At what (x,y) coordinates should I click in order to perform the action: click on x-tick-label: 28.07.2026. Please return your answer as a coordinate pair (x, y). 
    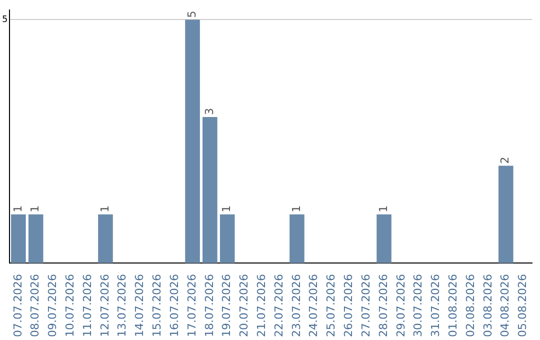
    Looking at the image, I should click on (383, 306).